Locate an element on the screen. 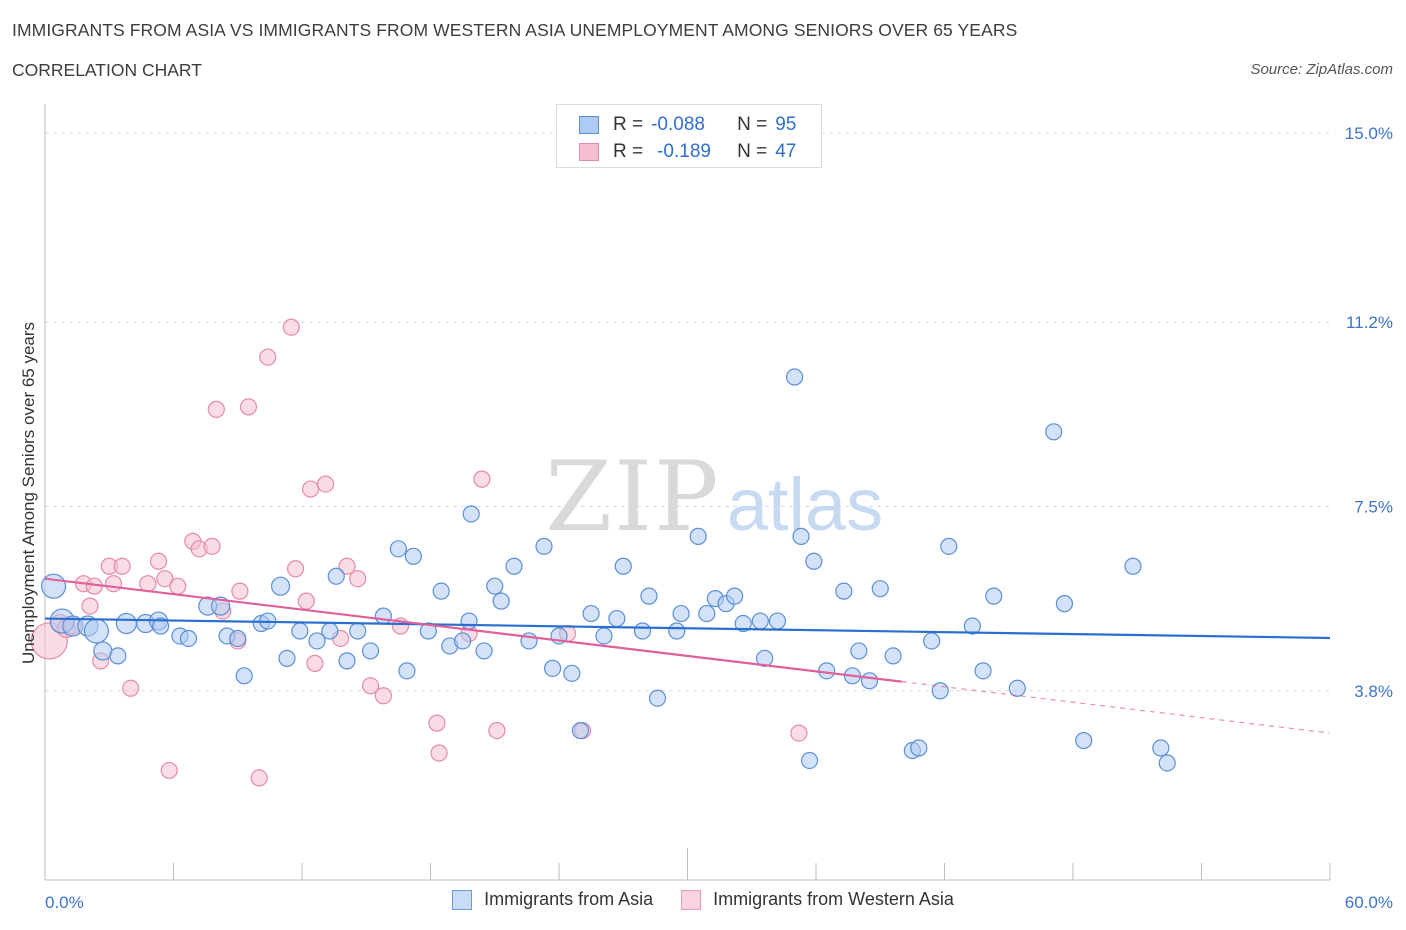 This screenshot has width=1406, height=930. asia-trend-line is located at coordinates (687, 628).